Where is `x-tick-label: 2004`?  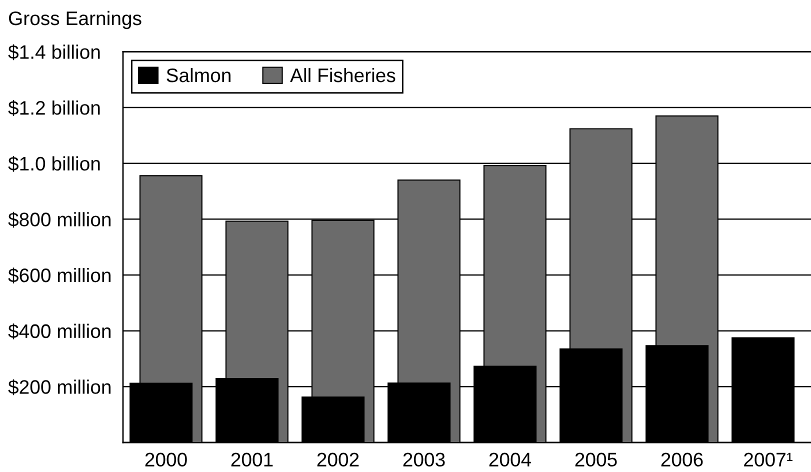
x-tick-label: 2004 is located at coordinates (510, 459).